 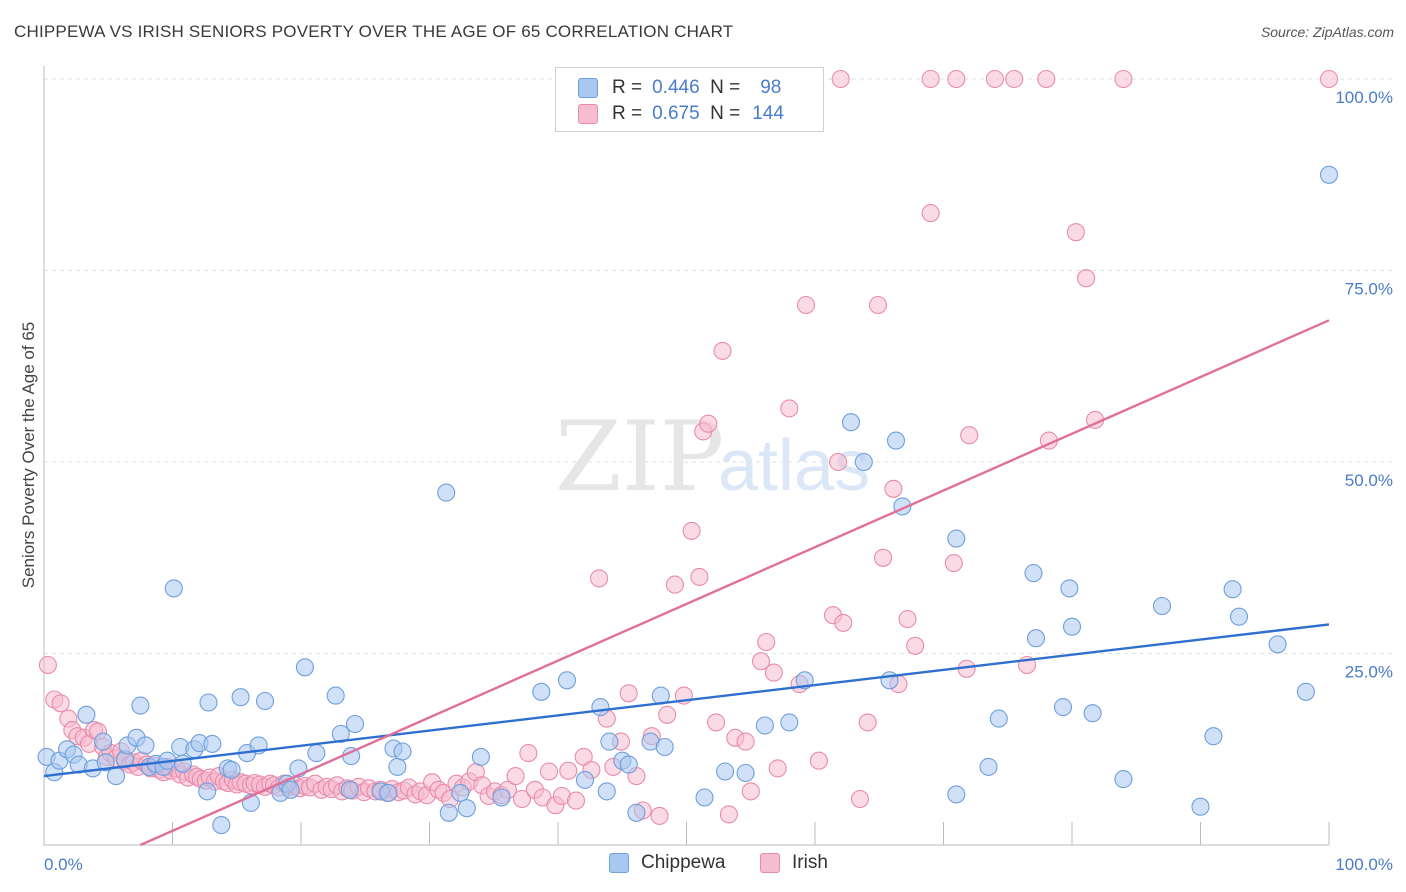 What do you see at coordinates (1364, 97) in the screenshot?
I see `y-tick-label: 100.0%` at bounding box center [1364, 97].